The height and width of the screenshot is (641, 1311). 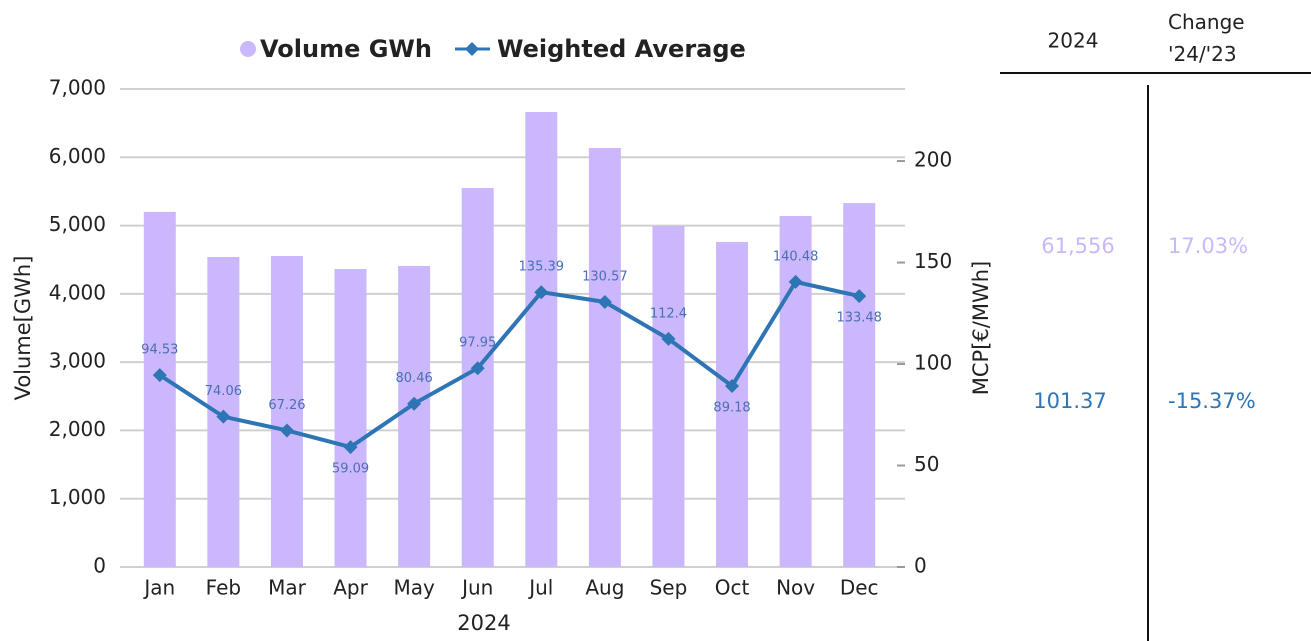 I want to click on y2-tick-label: 150, so click(x=933, y=261).